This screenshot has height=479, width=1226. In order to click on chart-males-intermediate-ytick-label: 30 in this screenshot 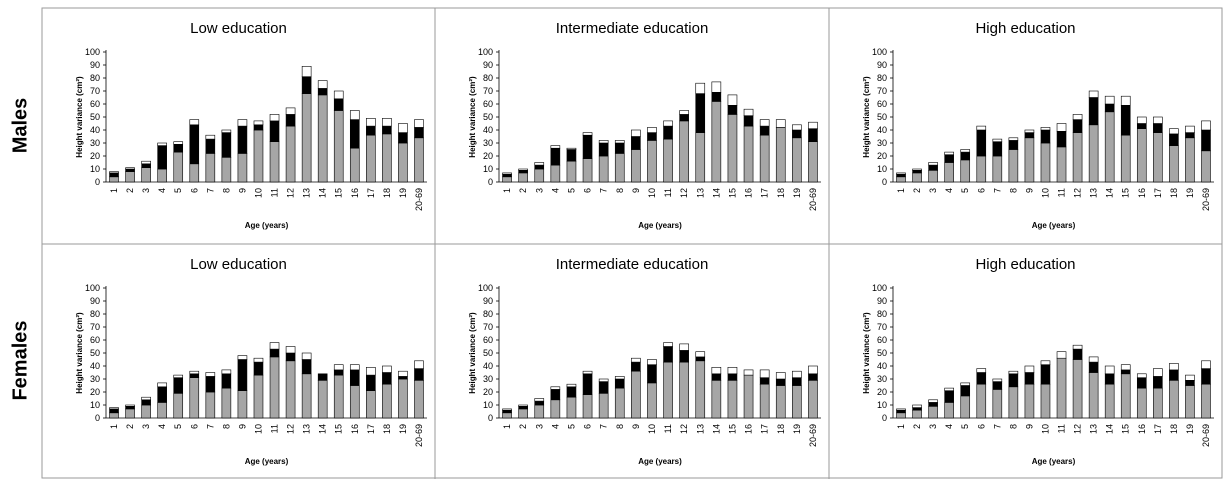, I will do `click(488, 143)`.